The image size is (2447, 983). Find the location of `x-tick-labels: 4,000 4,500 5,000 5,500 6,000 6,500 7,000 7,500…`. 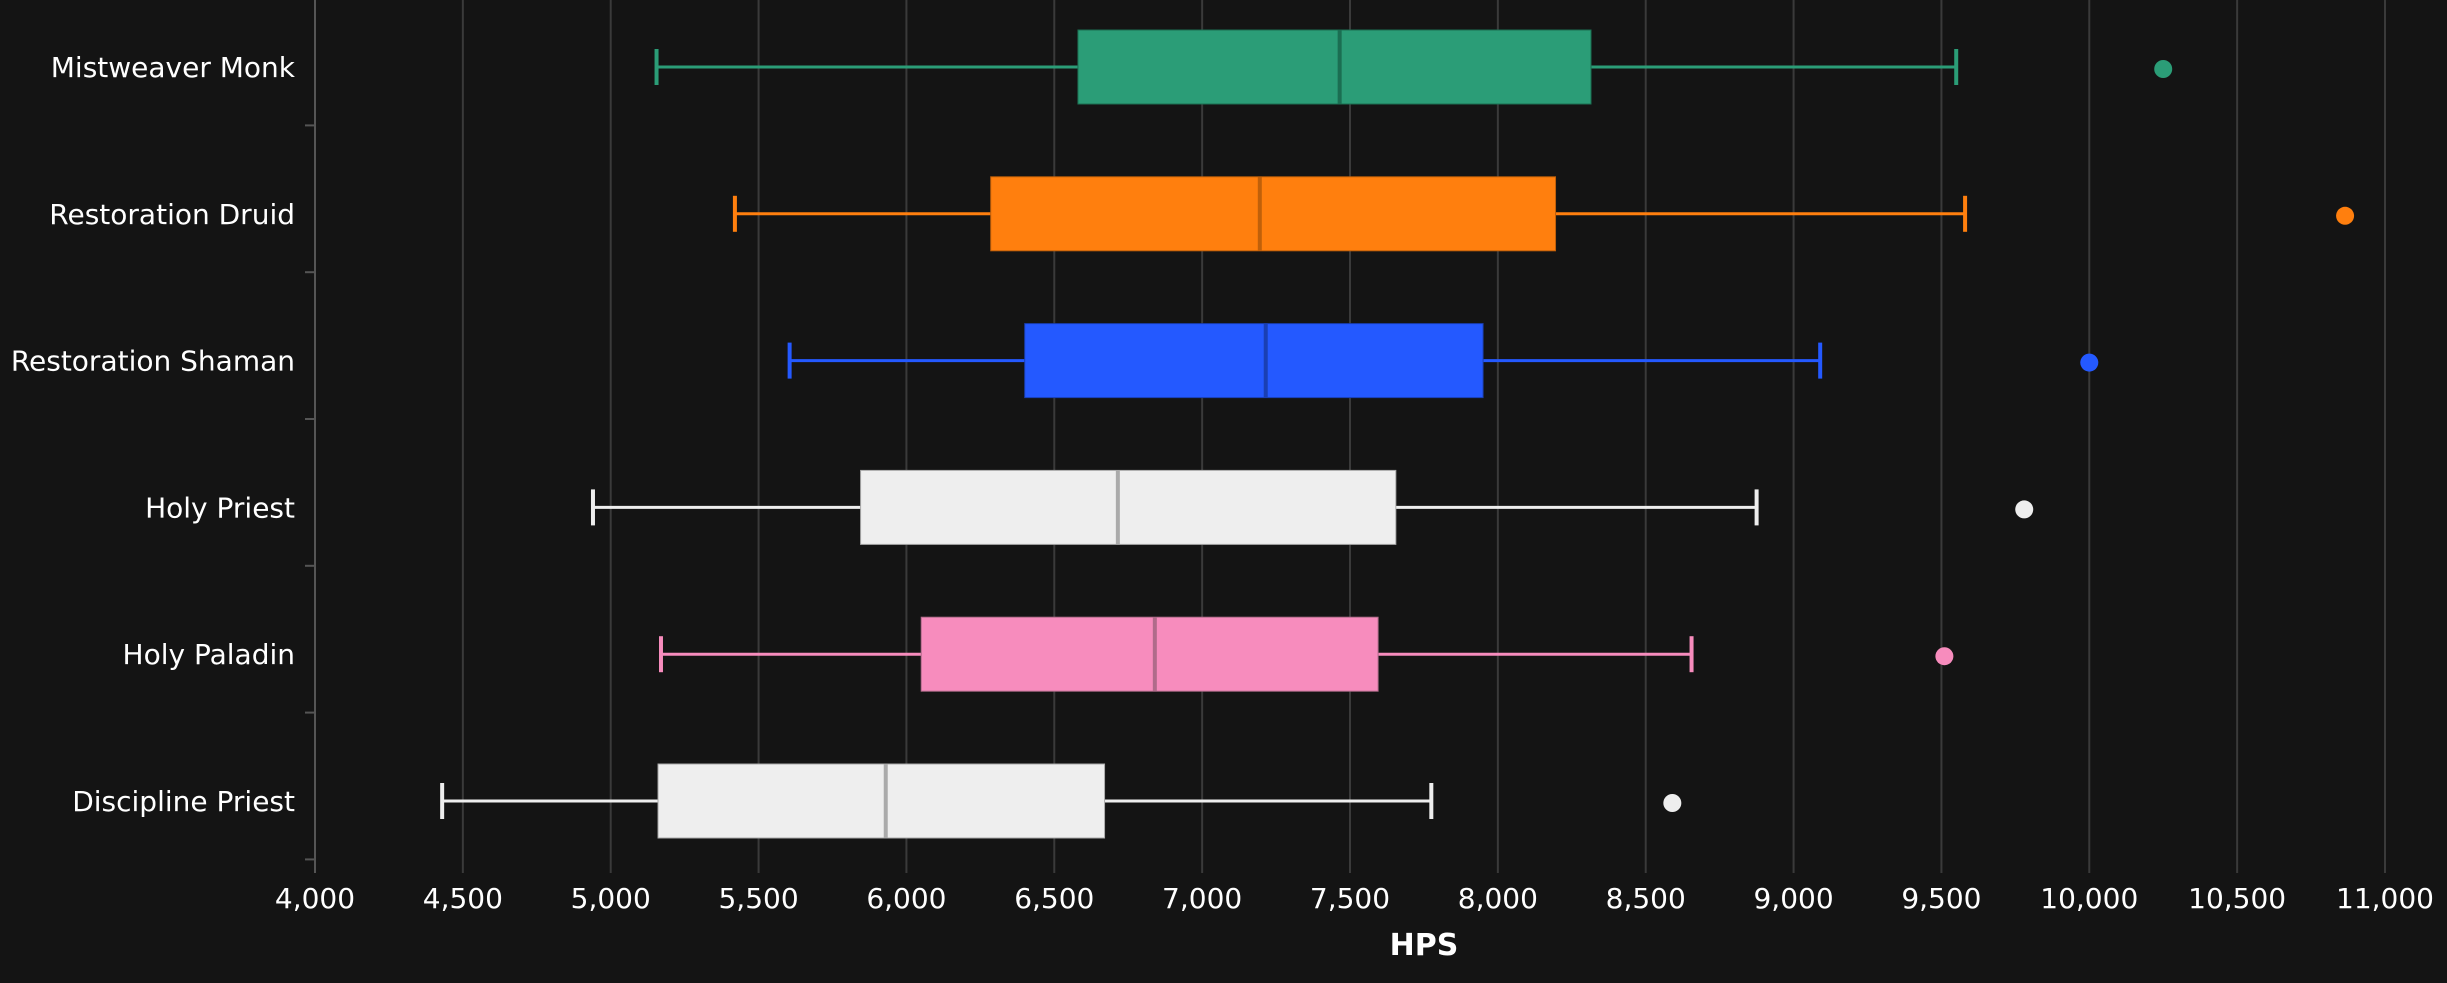

x-tick-labels: 4,000 4,500 5,000 5,500 6,000 6,500 7,000 7,500… is located at coordinates (1354, 898).